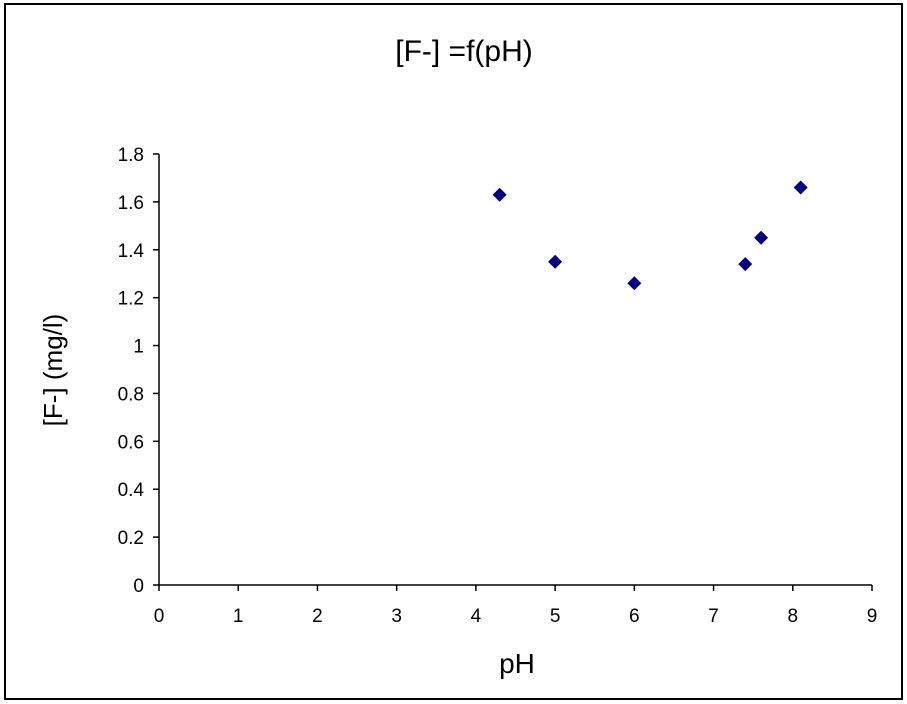 Image resolution: width=907 pixels, height=704 pixels. Describe the element at coordinates (650, 235) in the screenshot. I see `data-points` at that location.